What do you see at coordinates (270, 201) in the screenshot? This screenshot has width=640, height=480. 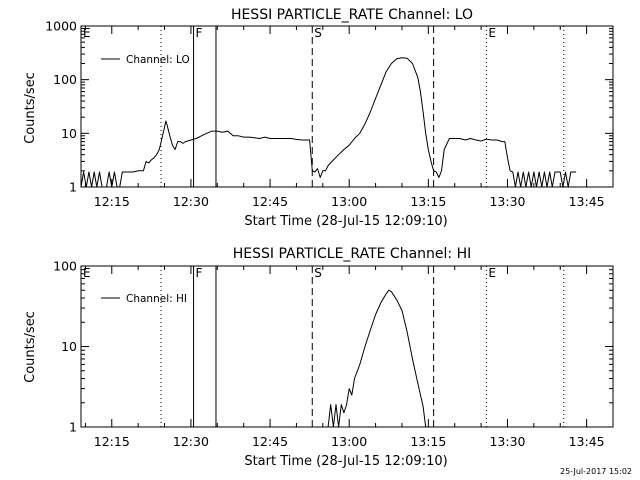 I see `x-tick-label-lo: 12:45` at bounding box center [270, 201].